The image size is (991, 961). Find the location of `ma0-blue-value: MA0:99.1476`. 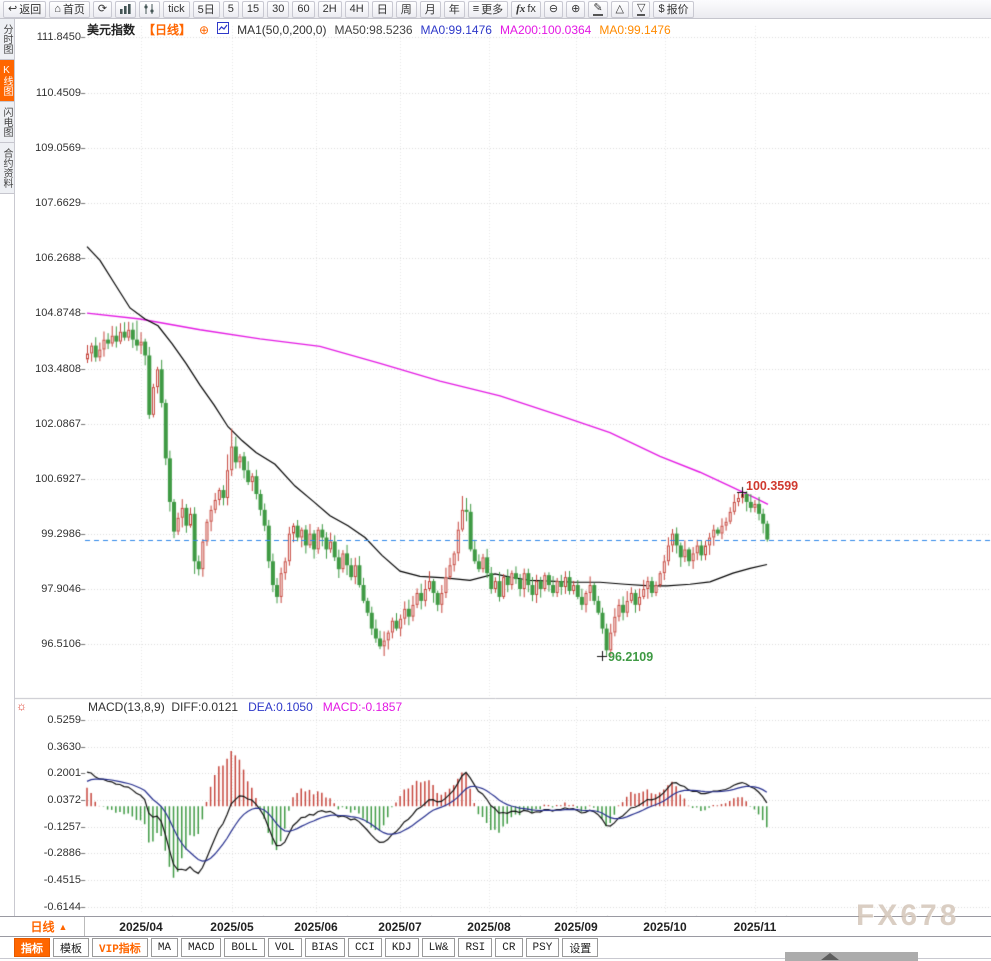

ma0-blue-value: MA0:99.1476 is located at coordinates (456, 29).